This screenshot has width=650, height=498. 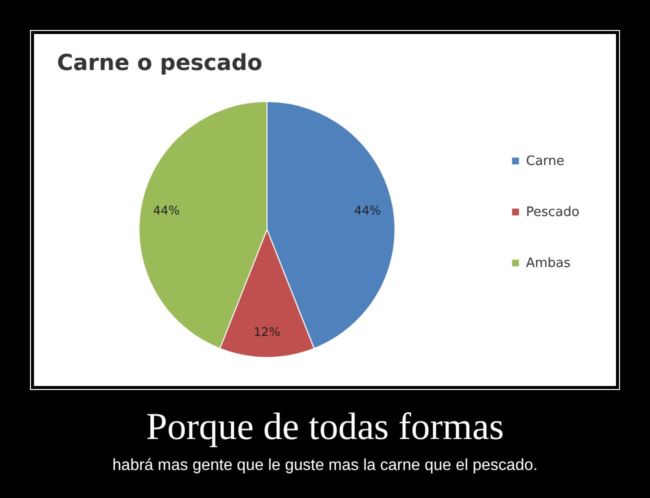 What do you see at coordinates (548, 263) in the screenshot?
I see `legend-label: Ambas` at bounding box center [548, 263].